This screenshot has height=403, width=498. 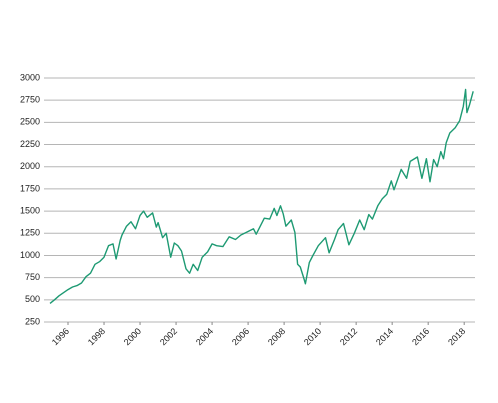 I want to click on y-tick-label: 2500, so click(x=30, y=122).